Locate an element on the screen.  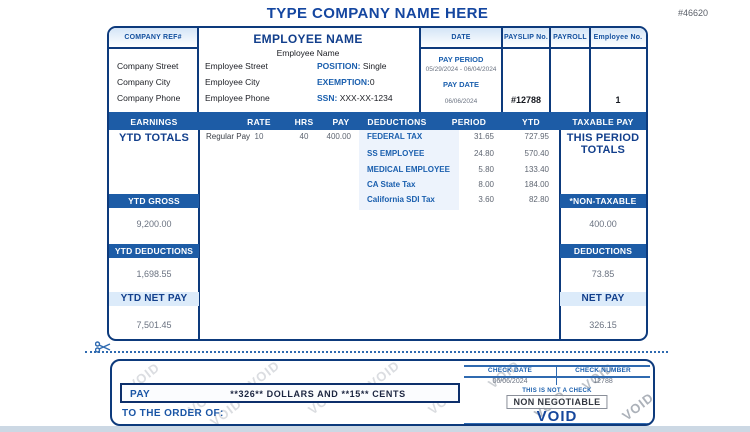
deduction-row-ytd: 570.40 is located at coordinates (536, 153).